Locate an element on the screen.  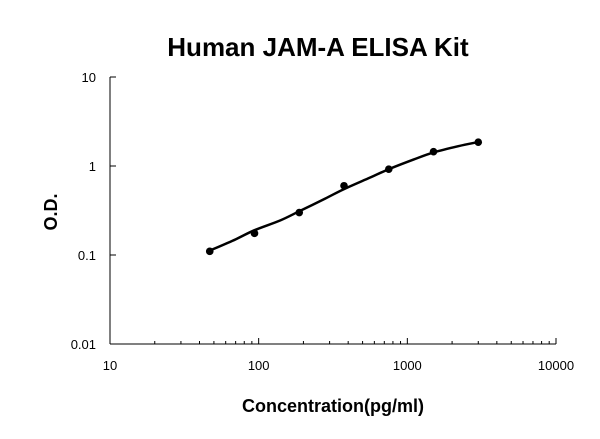
x-tick-label: 100 is located at coordinates (259, 365).